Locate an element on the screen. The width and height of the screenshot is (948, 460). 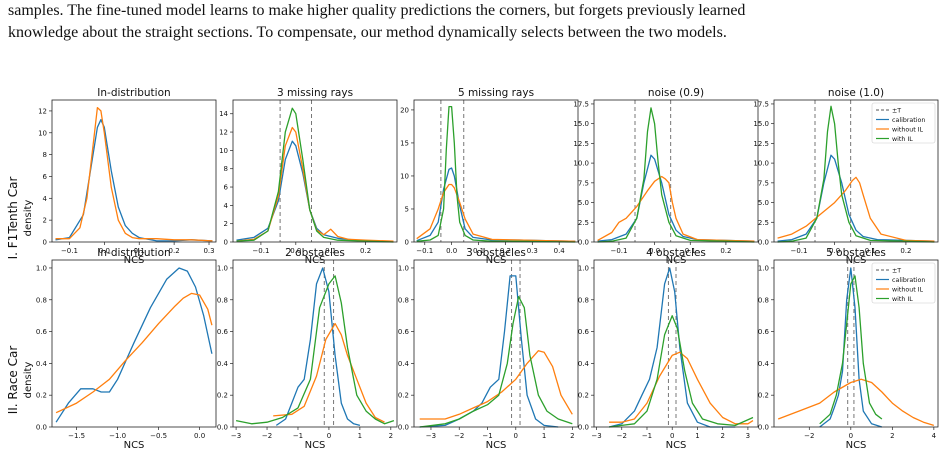
x-tick-label: −1.5 is located at coordinates (76, 436).